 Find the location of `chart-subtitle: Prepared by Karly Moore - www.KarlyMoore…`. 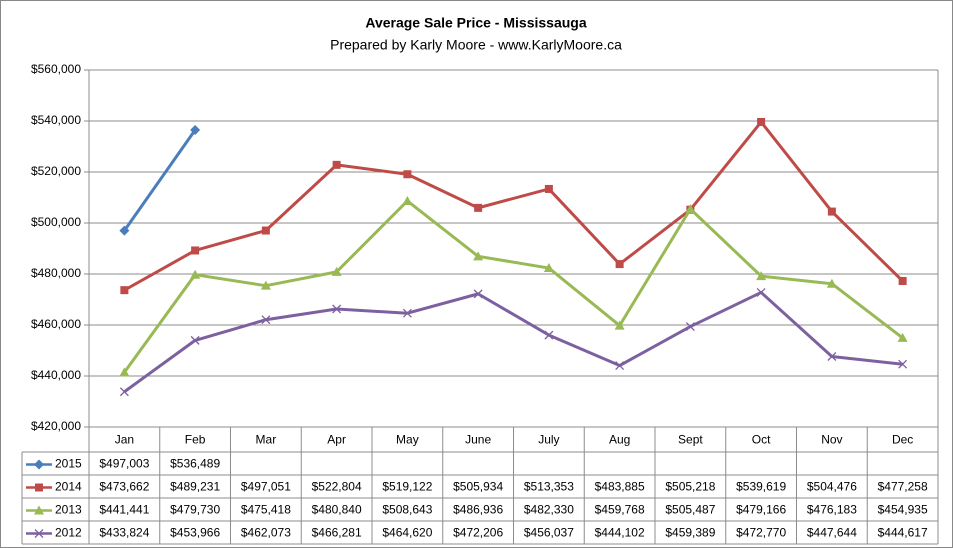

chart-subtitle: Prepared by Karly Moore - www.KarlyMoore… is located at coordinates (476, 45).